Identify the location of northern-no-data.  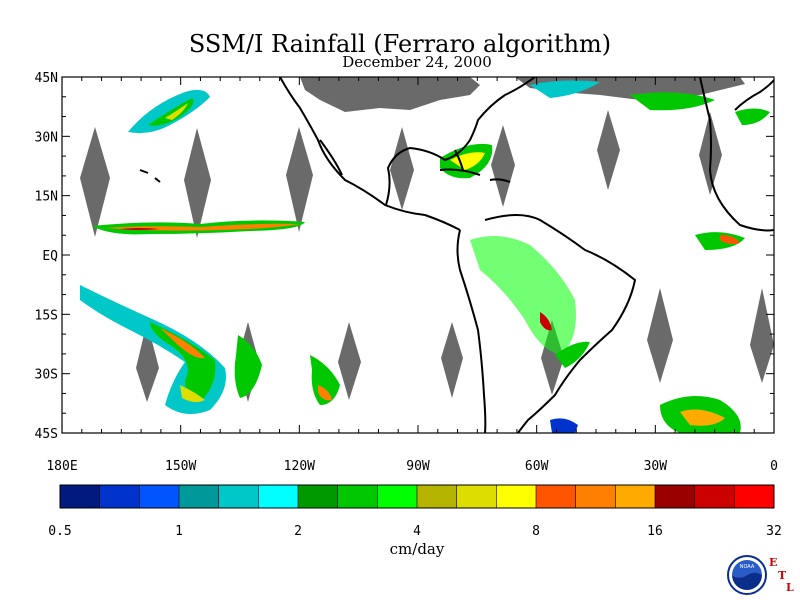
(390, 94).